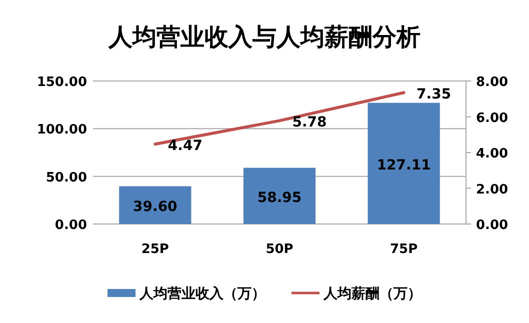 The image size is (529, 323). I want to click on chart-title: 人均营业收入与人均薪酬分析, so click(264, 37).